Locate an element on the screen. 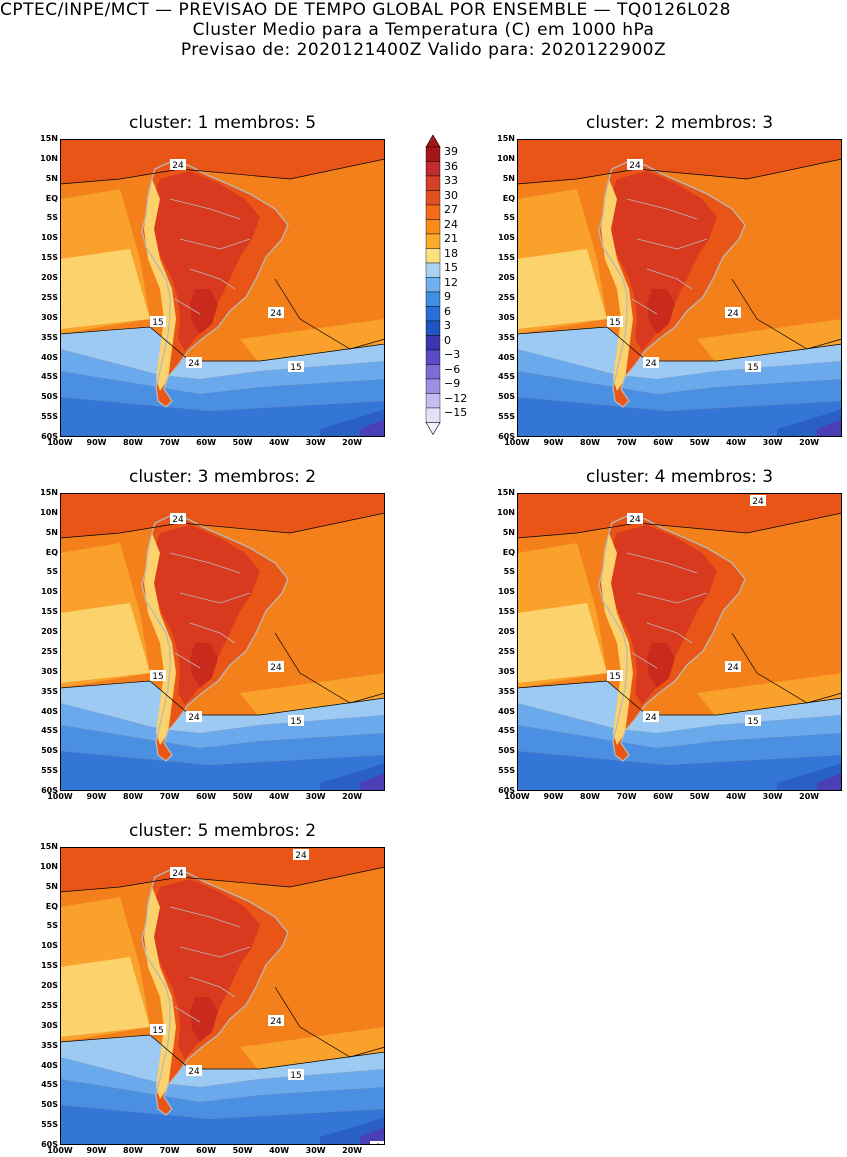 Image resolution: width=847 pixels, height=1157 pixels. band-24-east is located at coordinates (787, 633).